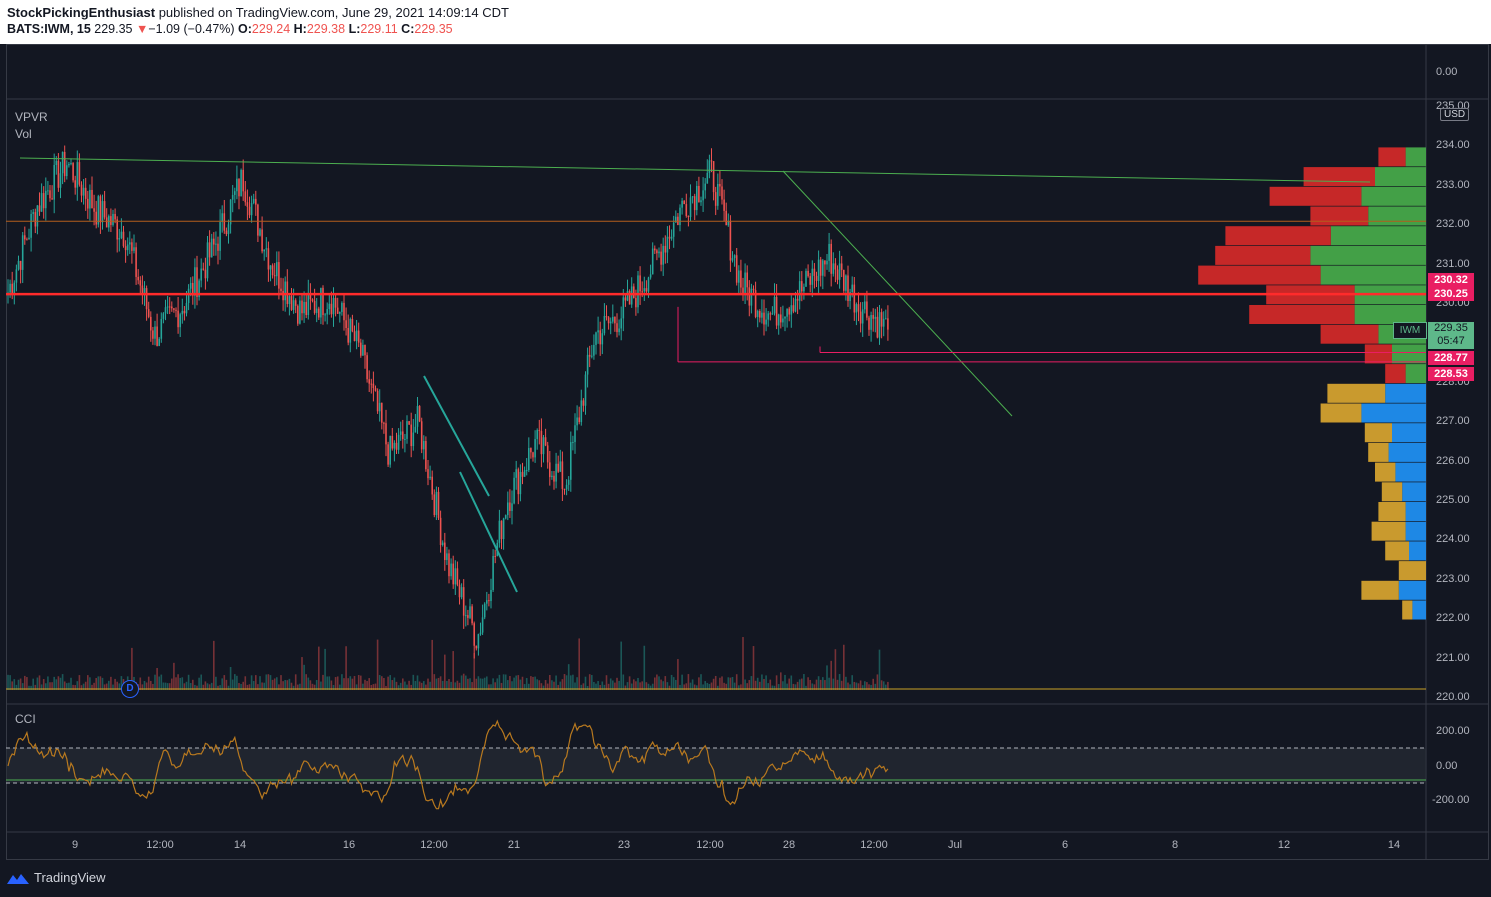 This screenshot has width=1491, height=897. Describe the element at coordinates (433, 29) in the screenshot. I see `close-value: 229.35` at that location.